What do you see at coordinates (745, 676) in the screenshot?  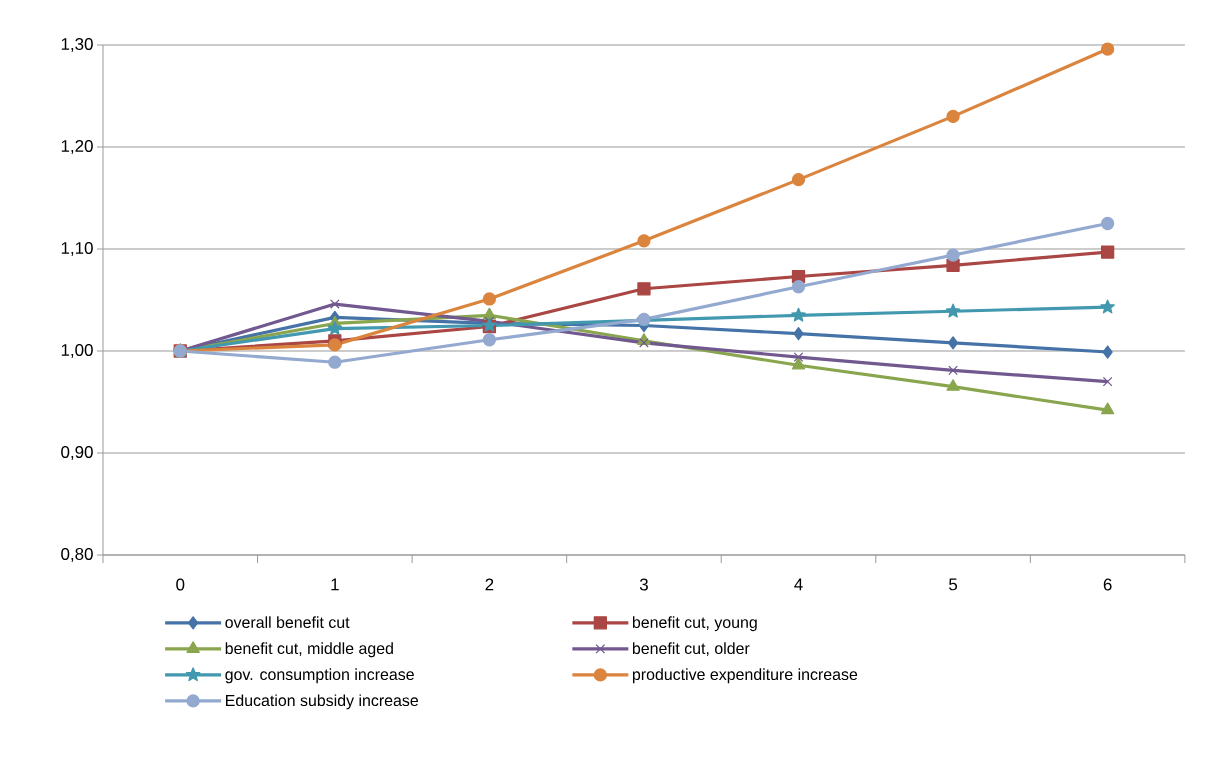 I see `legend-label: productive expenditure increase` at bounding box center [745, 676].